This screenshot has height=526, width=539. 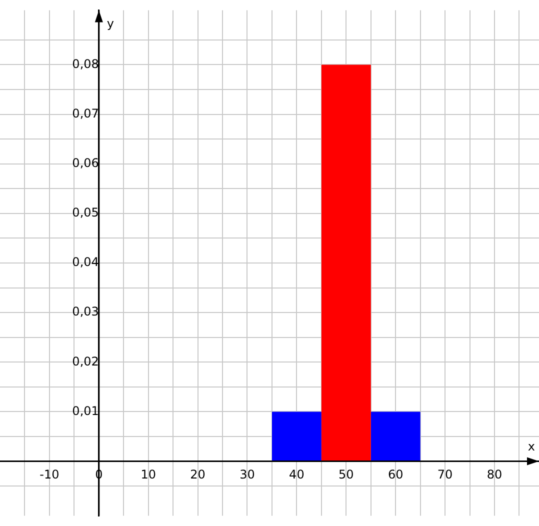 What do you see at coordinates (110, 23) in the screenshot?
I see `y-axis-title: y` at bounding box center [110, 23].